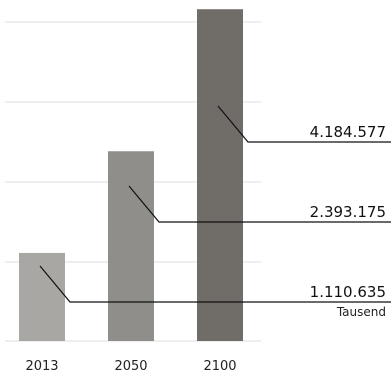 This screenshot has height=375, width=391. I want to click on x-tick-2100: 2100, so click(219, 366).